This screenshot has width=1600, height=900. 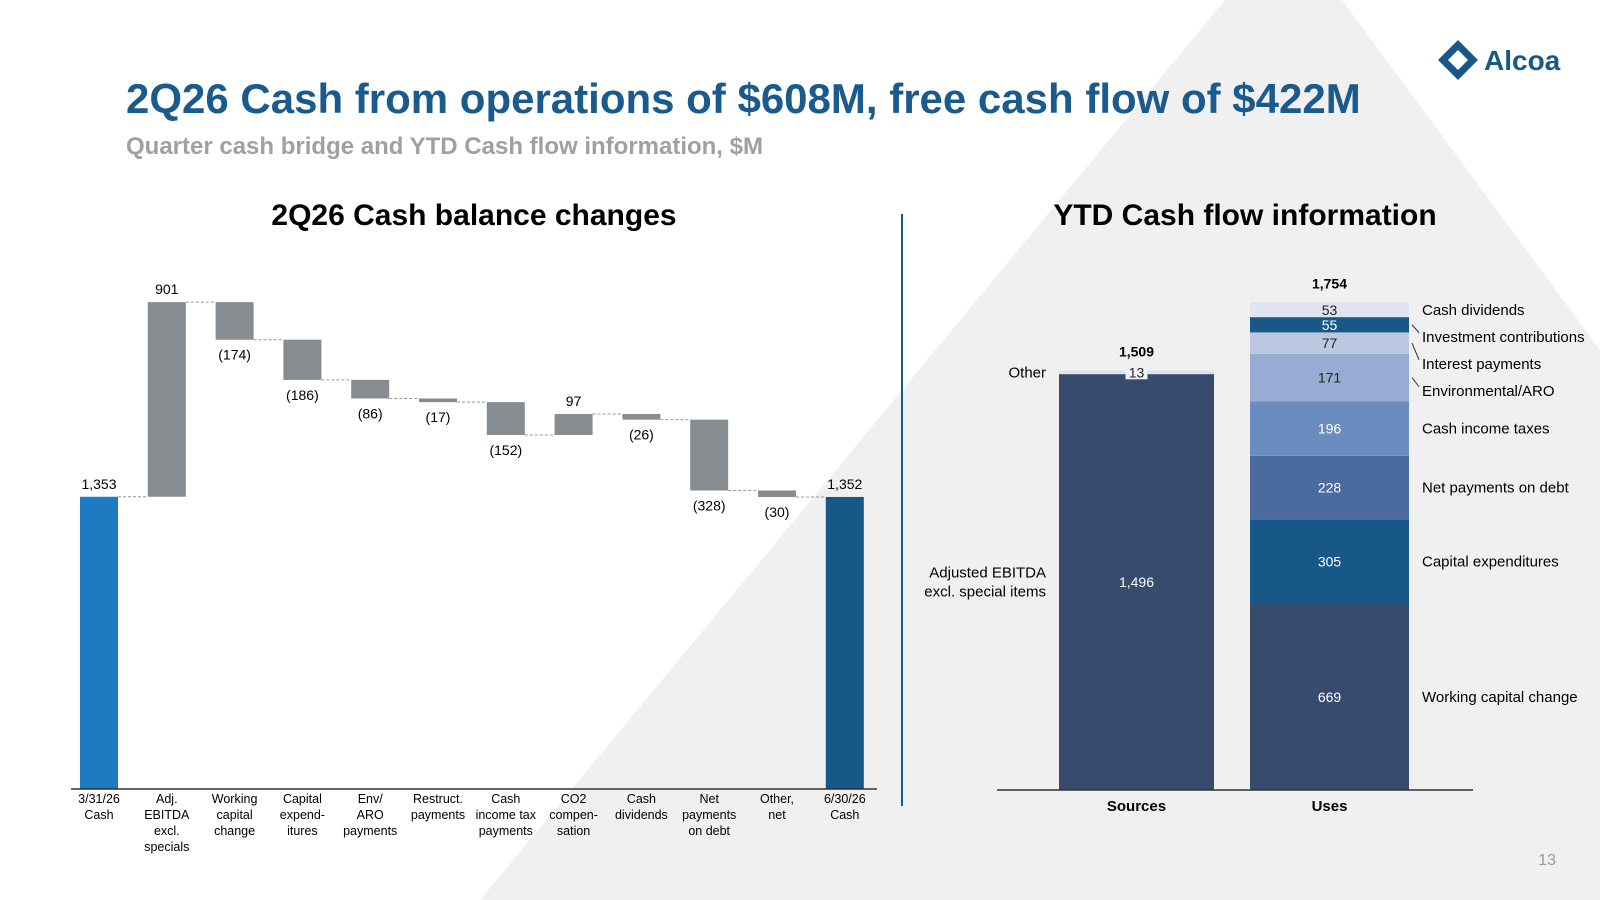 What do you see at coordinates (1496, 488) in the screenshot?
I see `series-label: Net payments on debt` at bounding box center [1496, 488].